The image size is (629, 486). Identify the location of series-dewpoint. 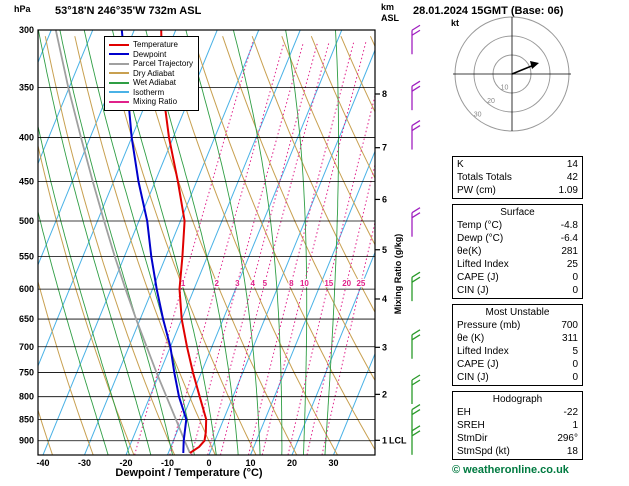
(154, 242).